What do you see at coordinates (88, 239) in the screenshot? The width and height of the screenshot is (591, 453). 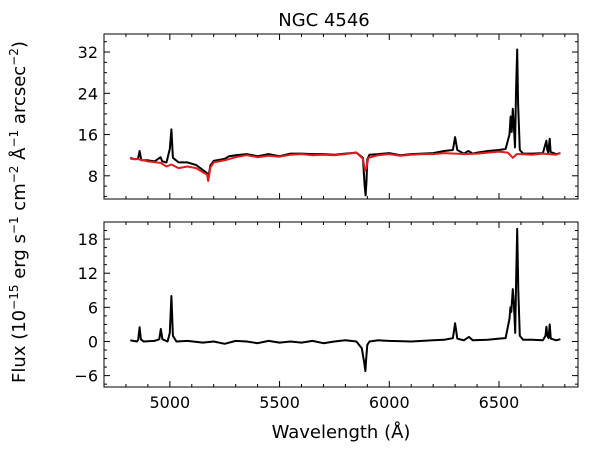 I see `y-tick-label: 18` at bounding box center [88, 239].